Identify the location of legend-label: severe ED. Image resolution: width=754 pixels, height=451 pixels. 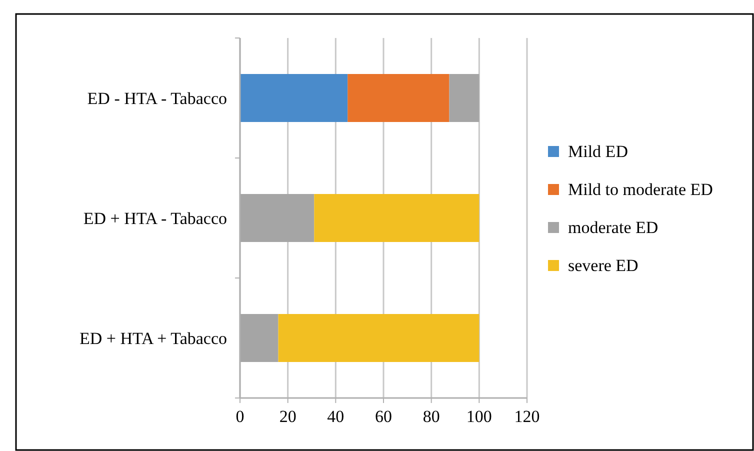
(603, 265).